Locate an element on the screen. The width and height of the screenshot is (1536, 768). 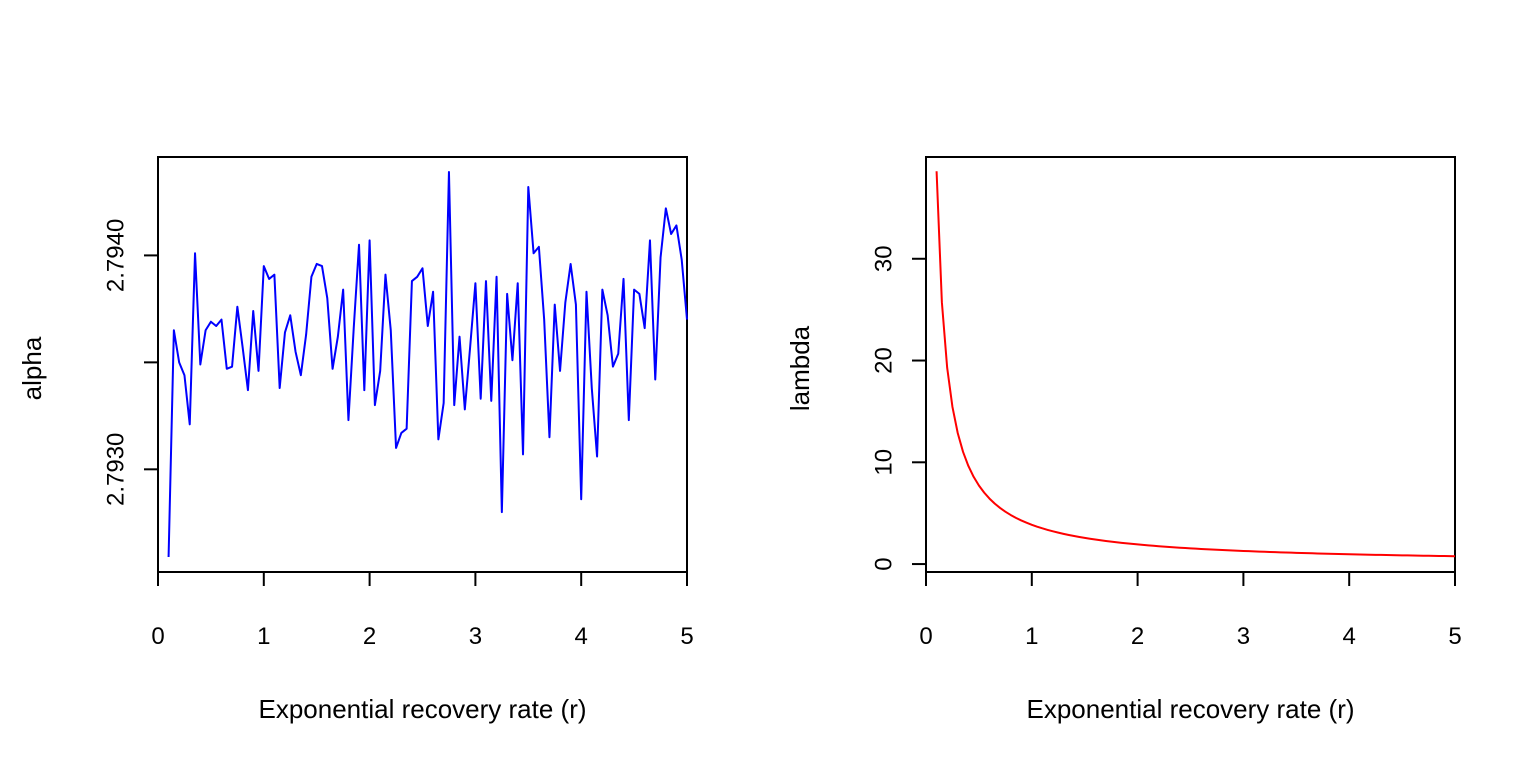
y-tick-label: 10 is located at coordinates (884, 462).